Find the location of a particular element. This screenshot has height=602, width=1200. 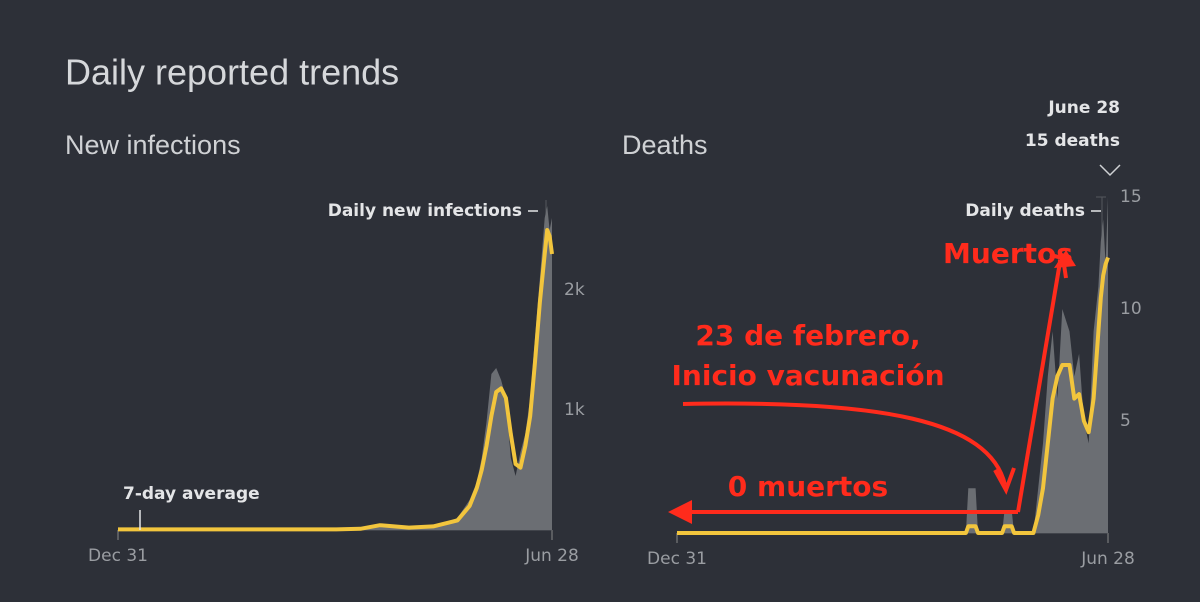

red-arrows is located at coordinates (874, 383).